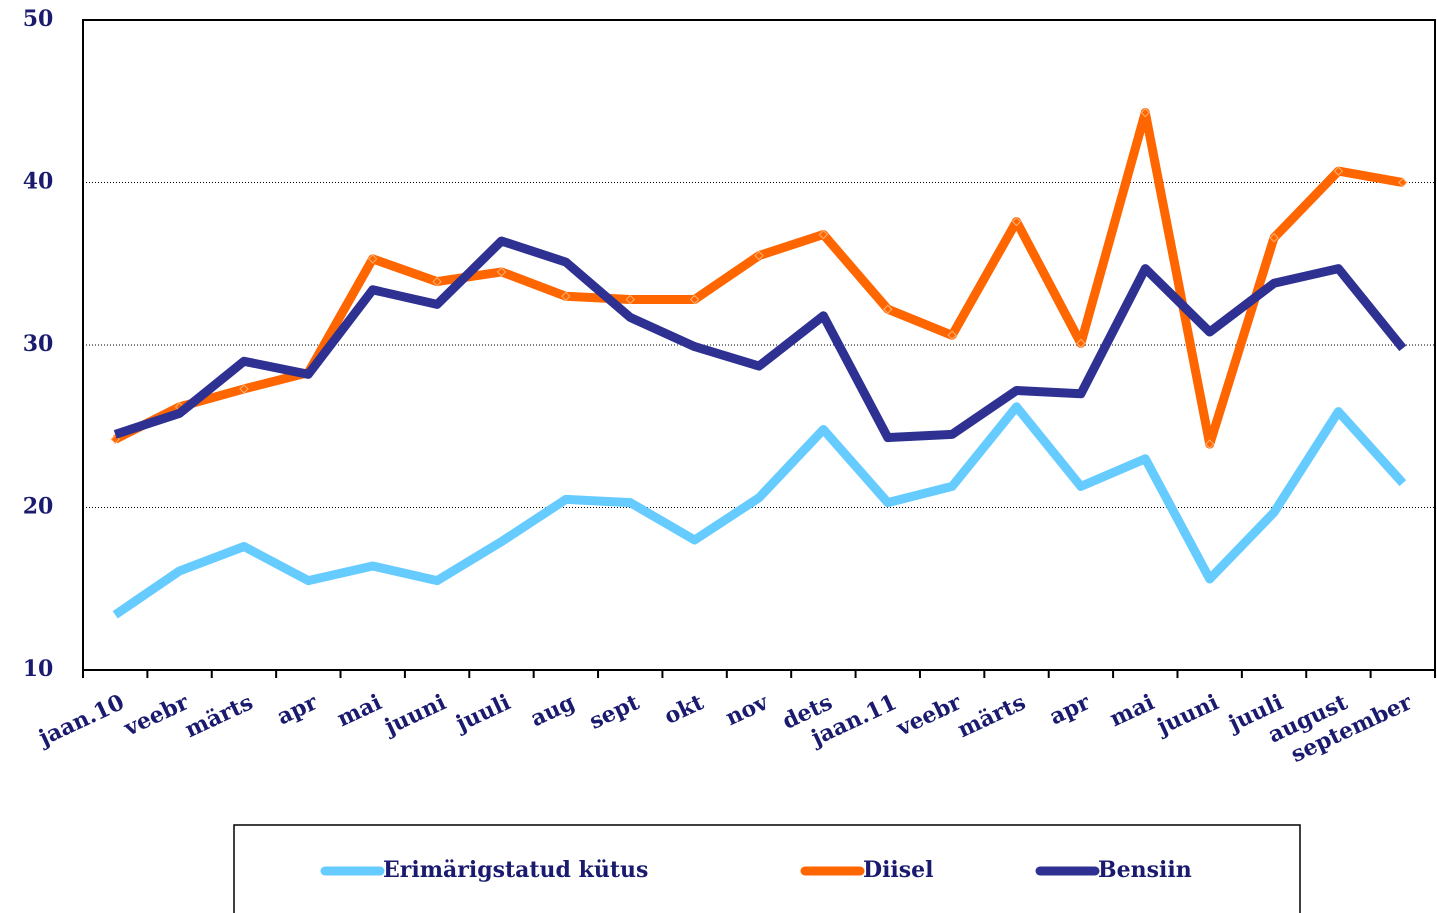 The image size is (1437, 913). Describe the element at coordinates (38, 669) in the screenshot. I see `y-tick-label: 10` at that location.